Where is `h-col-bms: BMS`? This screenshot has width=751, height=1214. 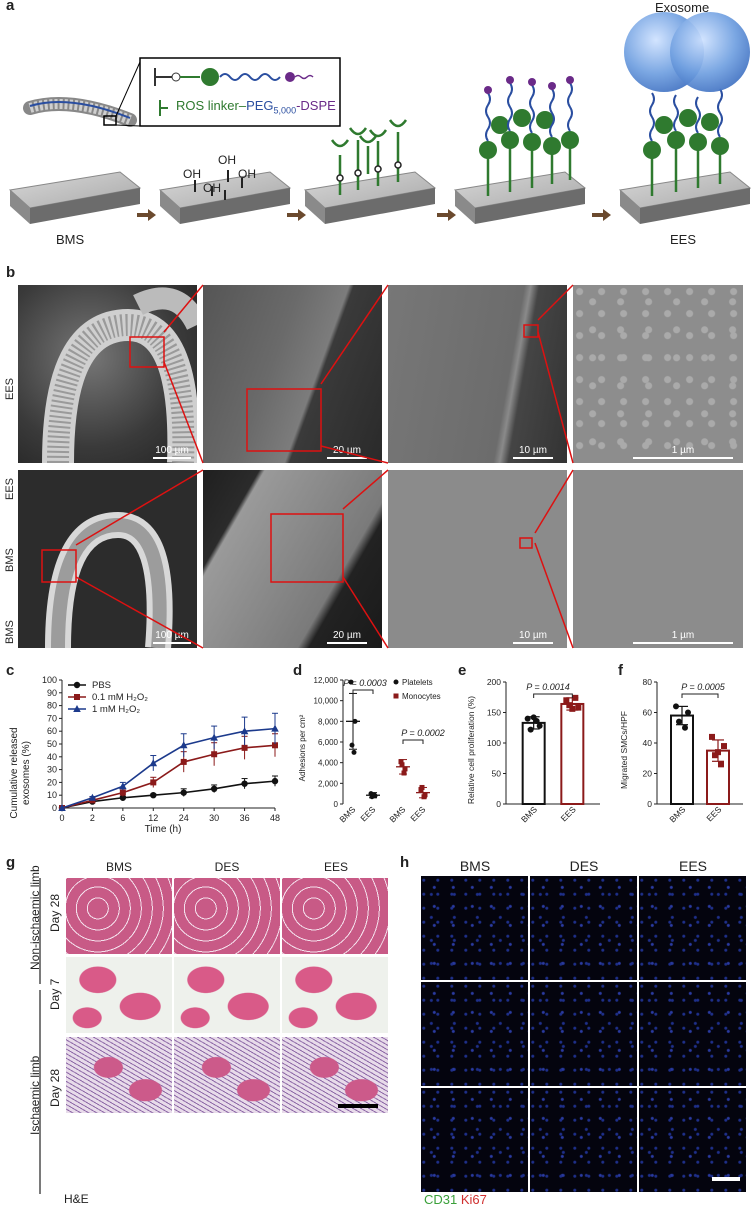 h-col-bms: BMS is located at coordinates (475, 866).